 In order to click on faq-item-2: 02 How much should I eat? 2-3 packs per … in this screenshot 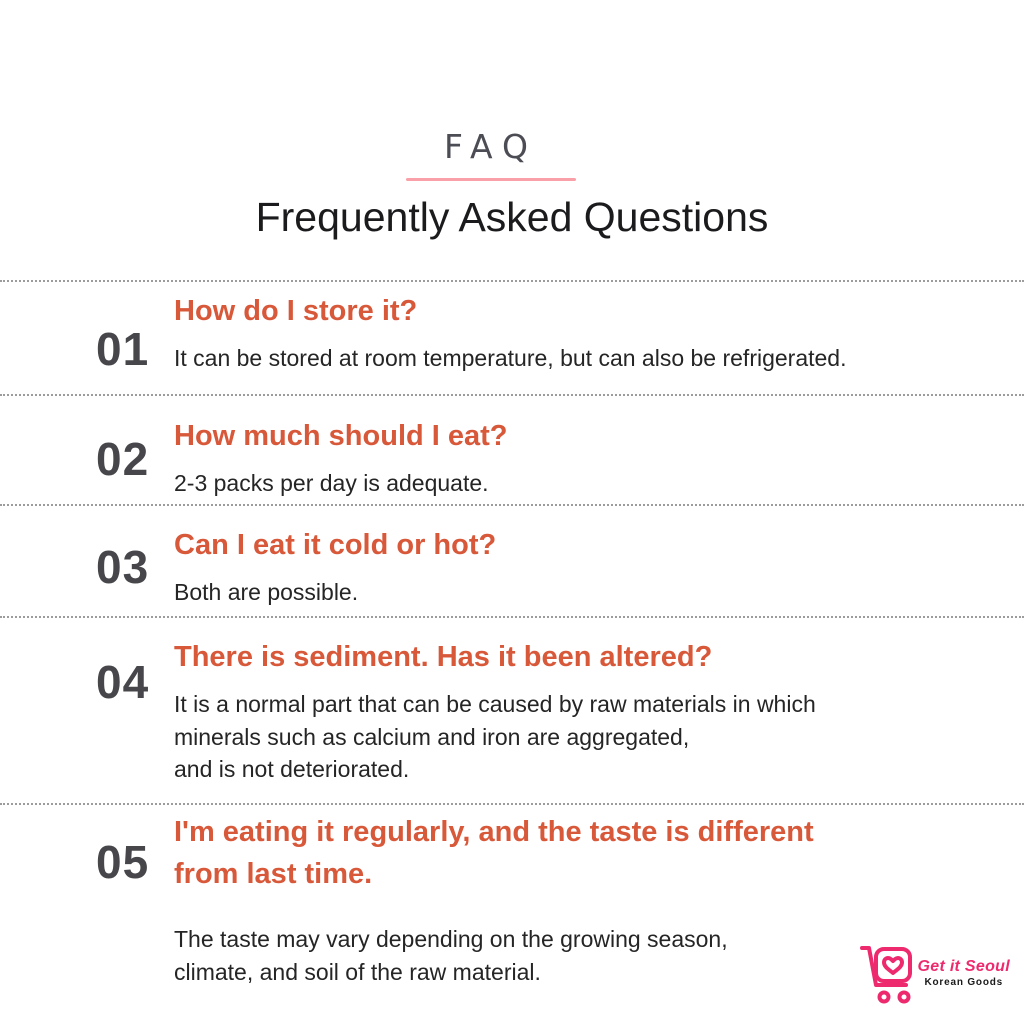, I will do `click(512, 448)`.